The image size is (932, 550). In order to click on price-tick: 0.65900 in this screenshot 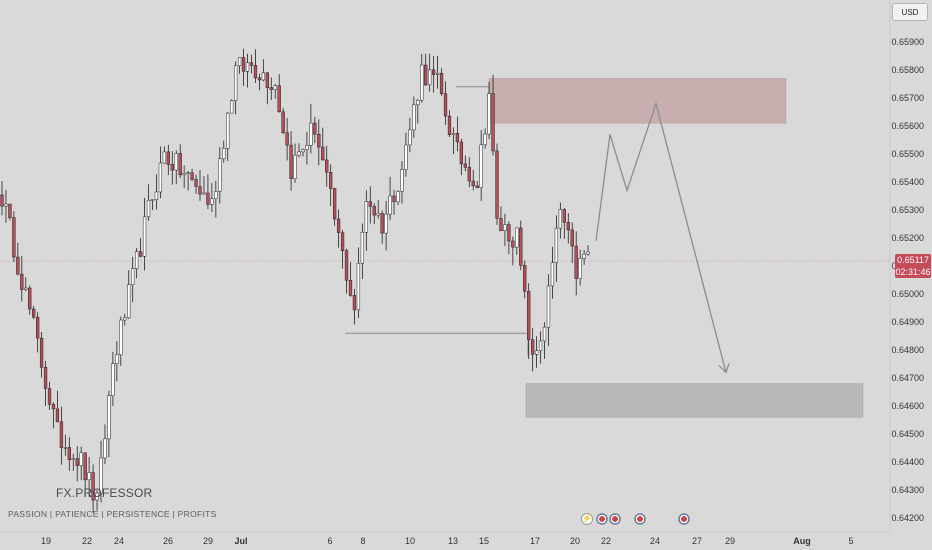, I will do `click(907, 42)`.